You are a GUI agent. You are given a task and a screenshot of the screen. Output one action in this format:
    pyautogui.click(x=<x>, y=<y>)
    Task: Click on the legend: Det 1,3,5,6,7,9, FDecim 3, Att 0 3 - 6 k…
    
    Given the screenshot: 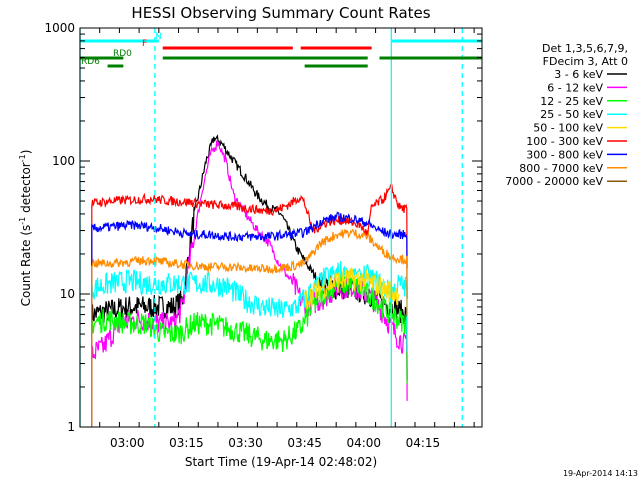 What is the action you would take?
    pyautogui.click(x=566, y=115)
    